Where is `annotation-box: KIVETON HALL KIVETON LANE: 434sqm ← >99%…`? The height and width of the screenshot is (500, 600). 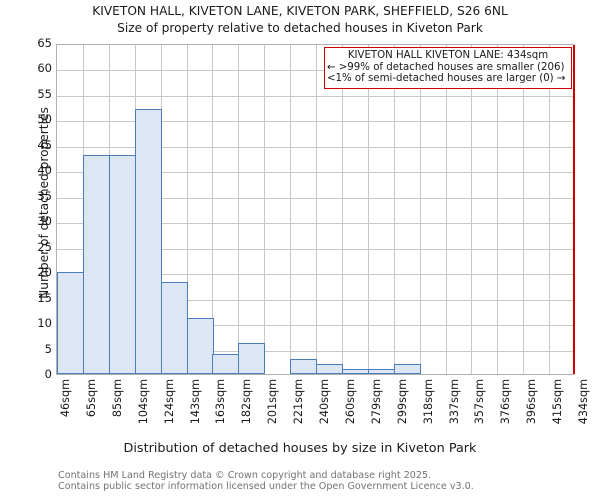
annotation-box: KIVETON HALL KIVETON LANE: 434sqm ← >99%… is located at coordinates (448, 68).